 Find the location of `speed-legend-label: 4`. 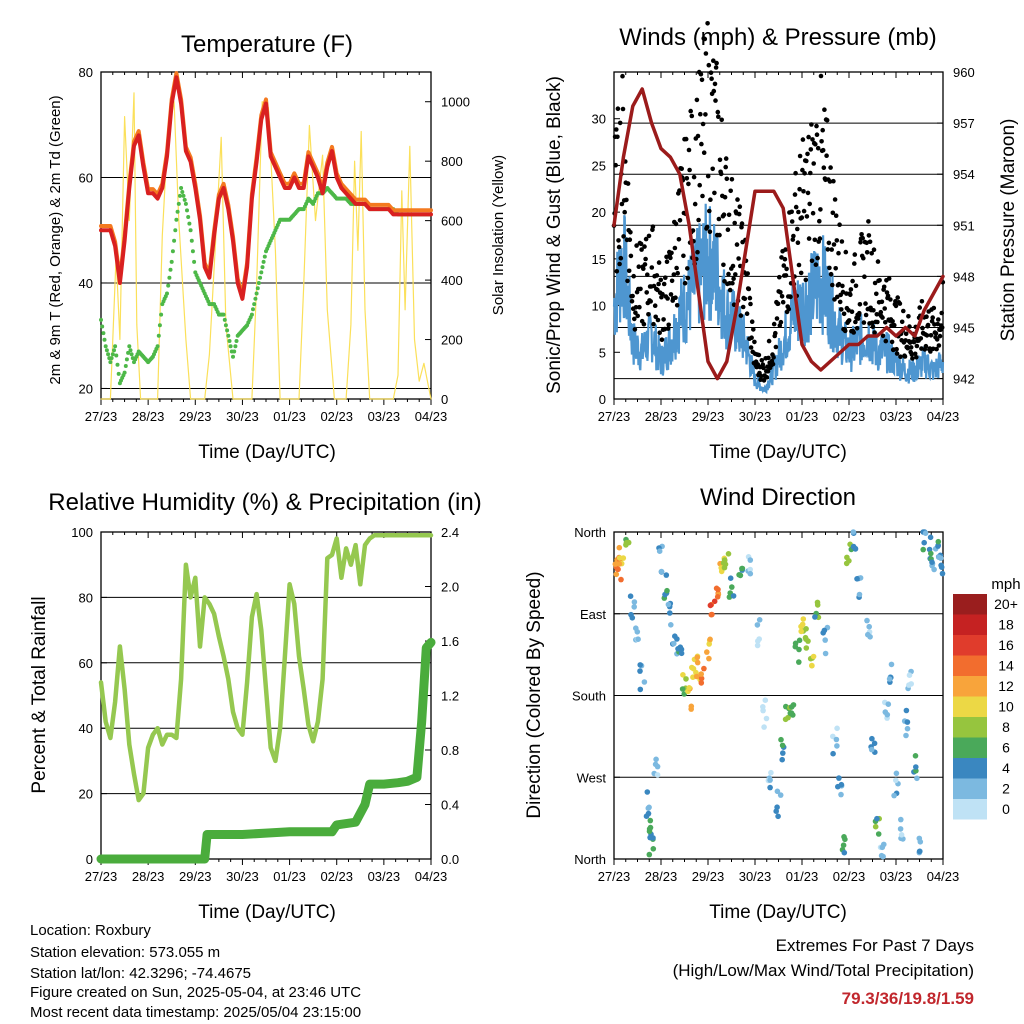

speed-legend-label: 4 is located at coordinates (1006, 768).